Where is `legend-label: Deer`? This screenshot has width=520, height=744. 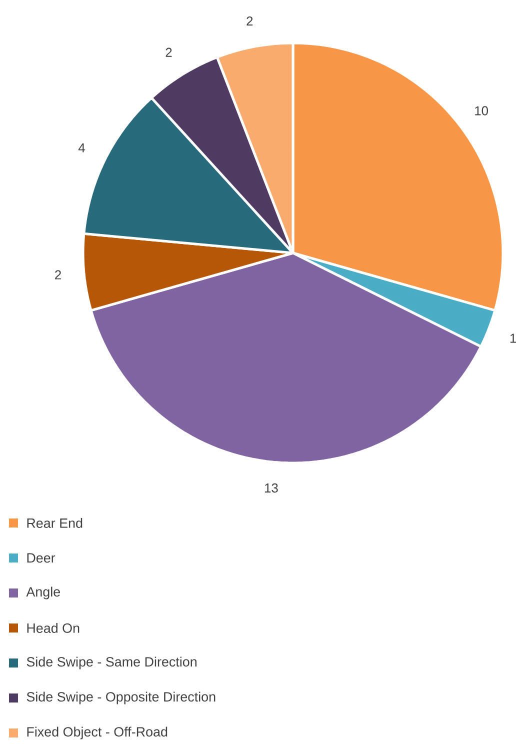
legend-label: Deer is located at coordinates (41, 558).